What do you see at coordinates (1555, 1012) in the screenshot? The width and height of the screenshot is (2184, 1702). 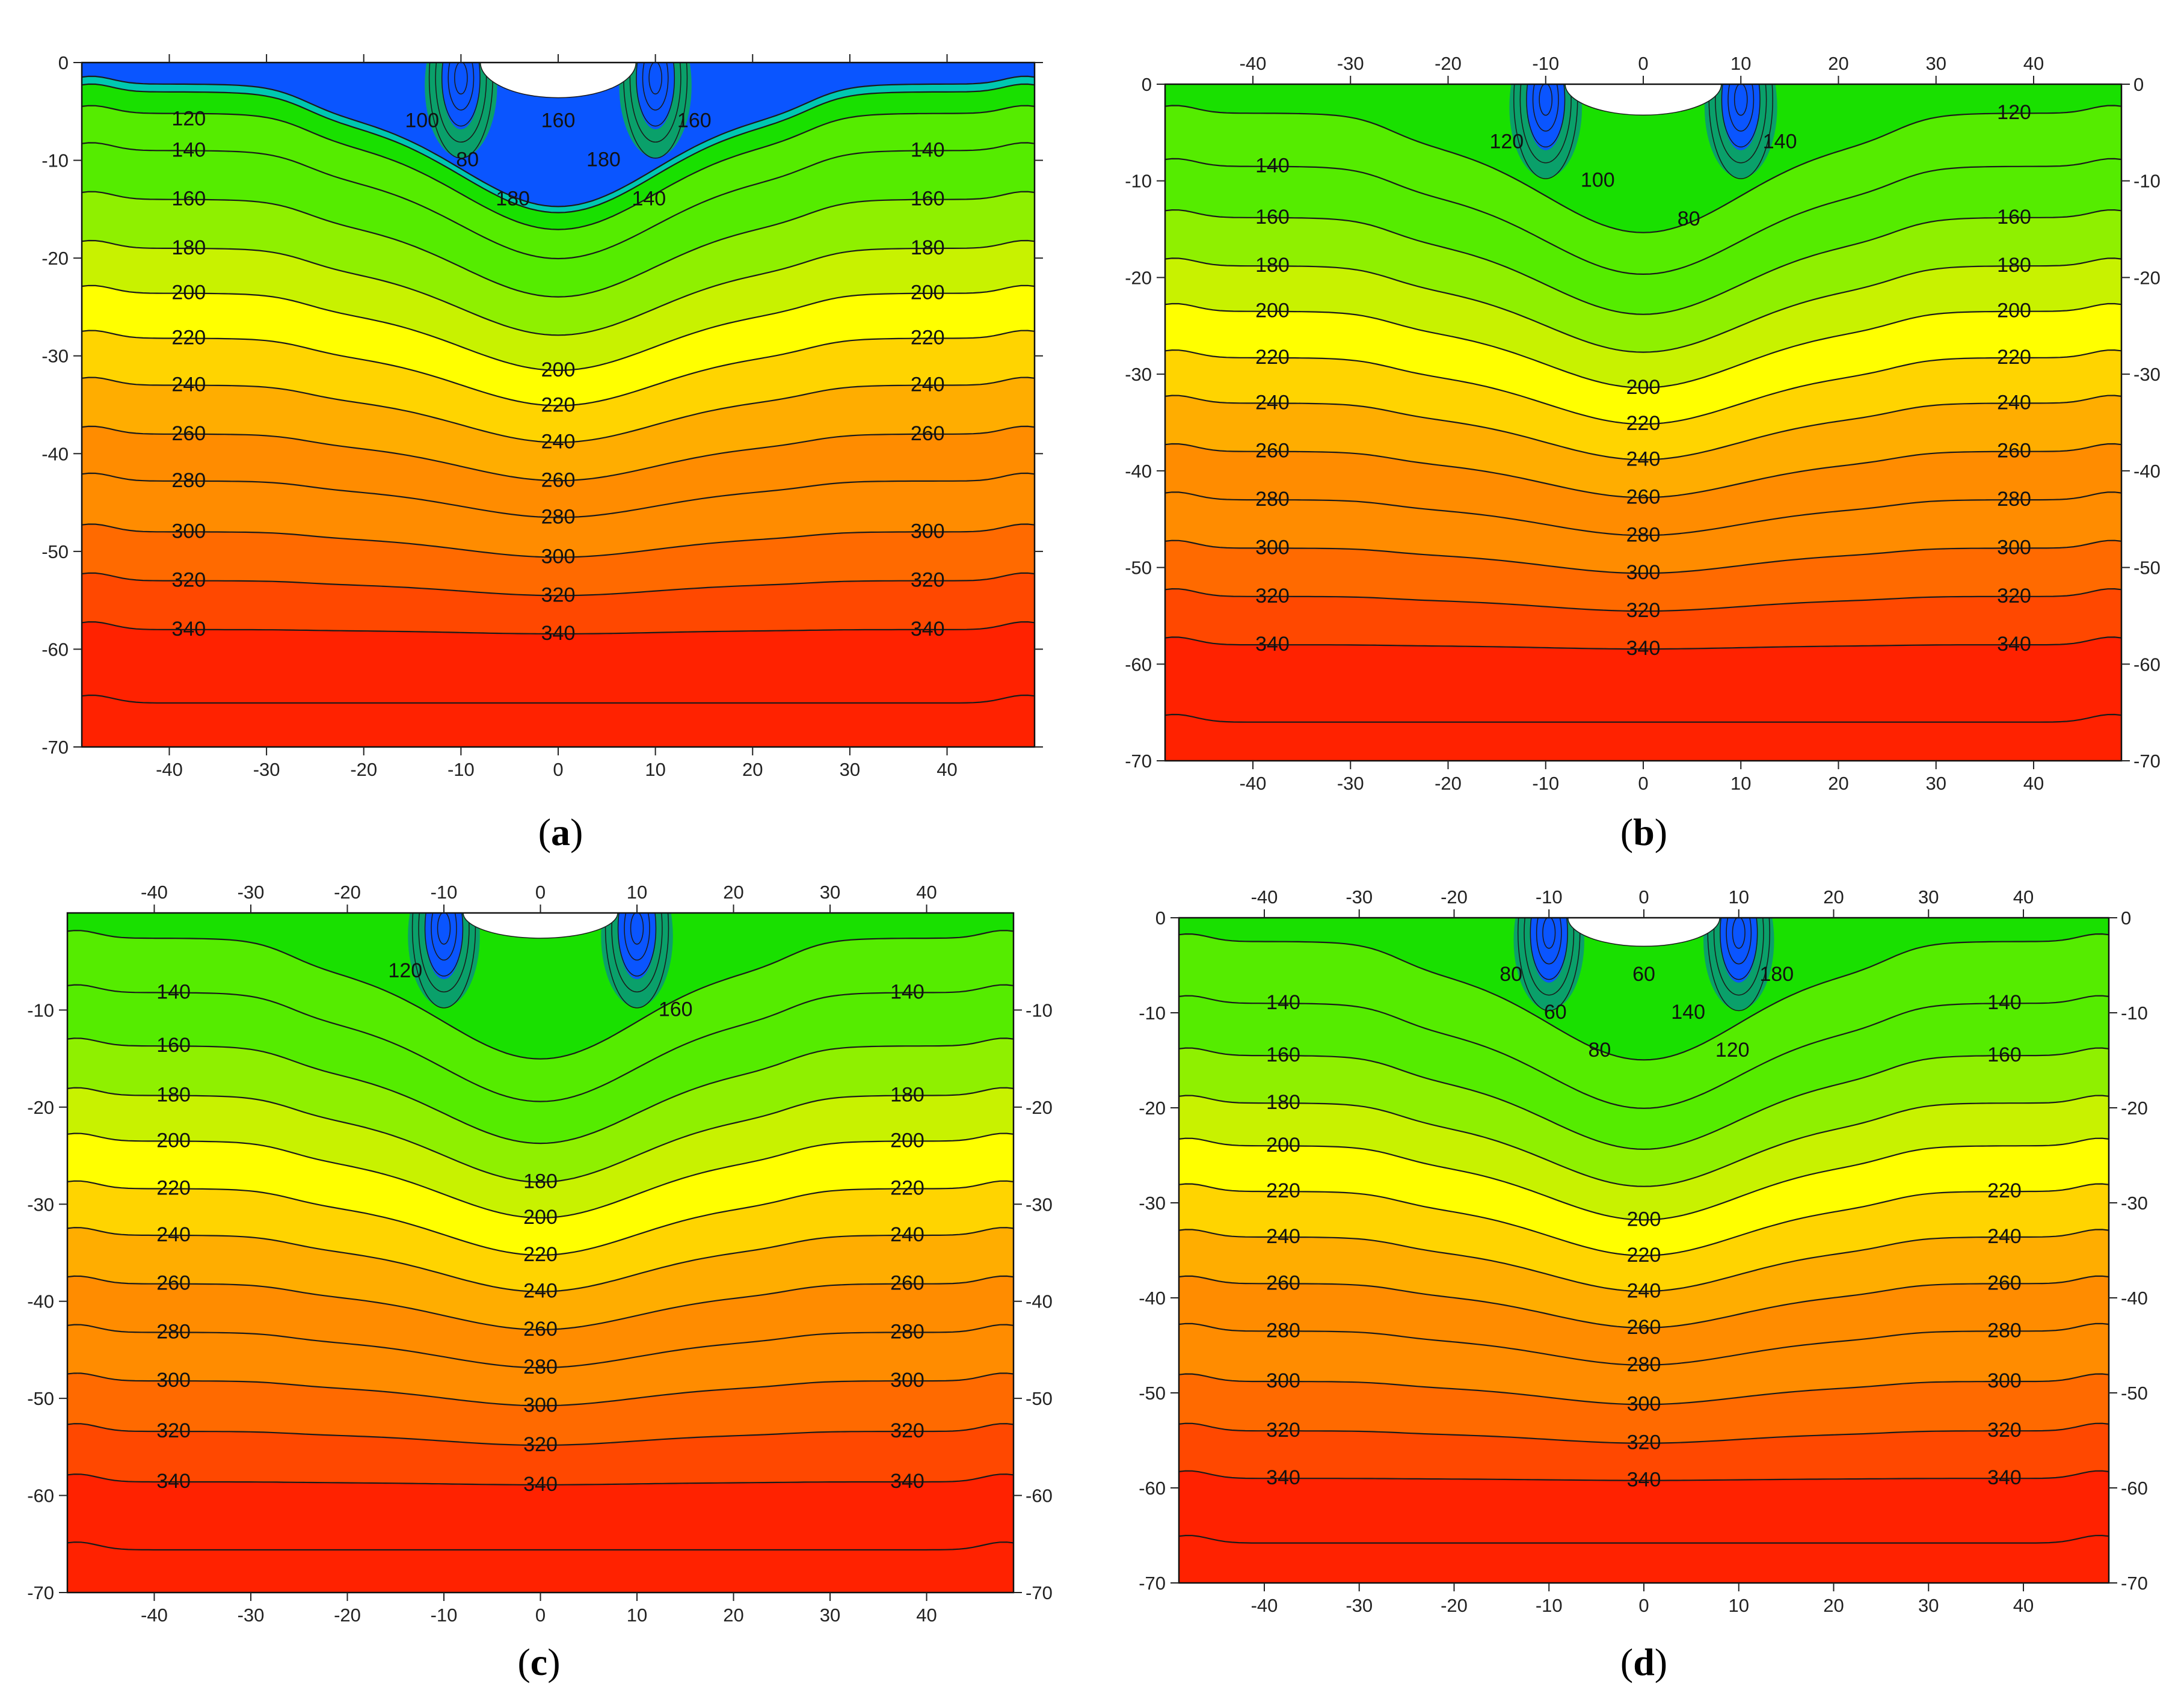 I see `contour-label-near: 60` at bounding box center [1555, 1012].